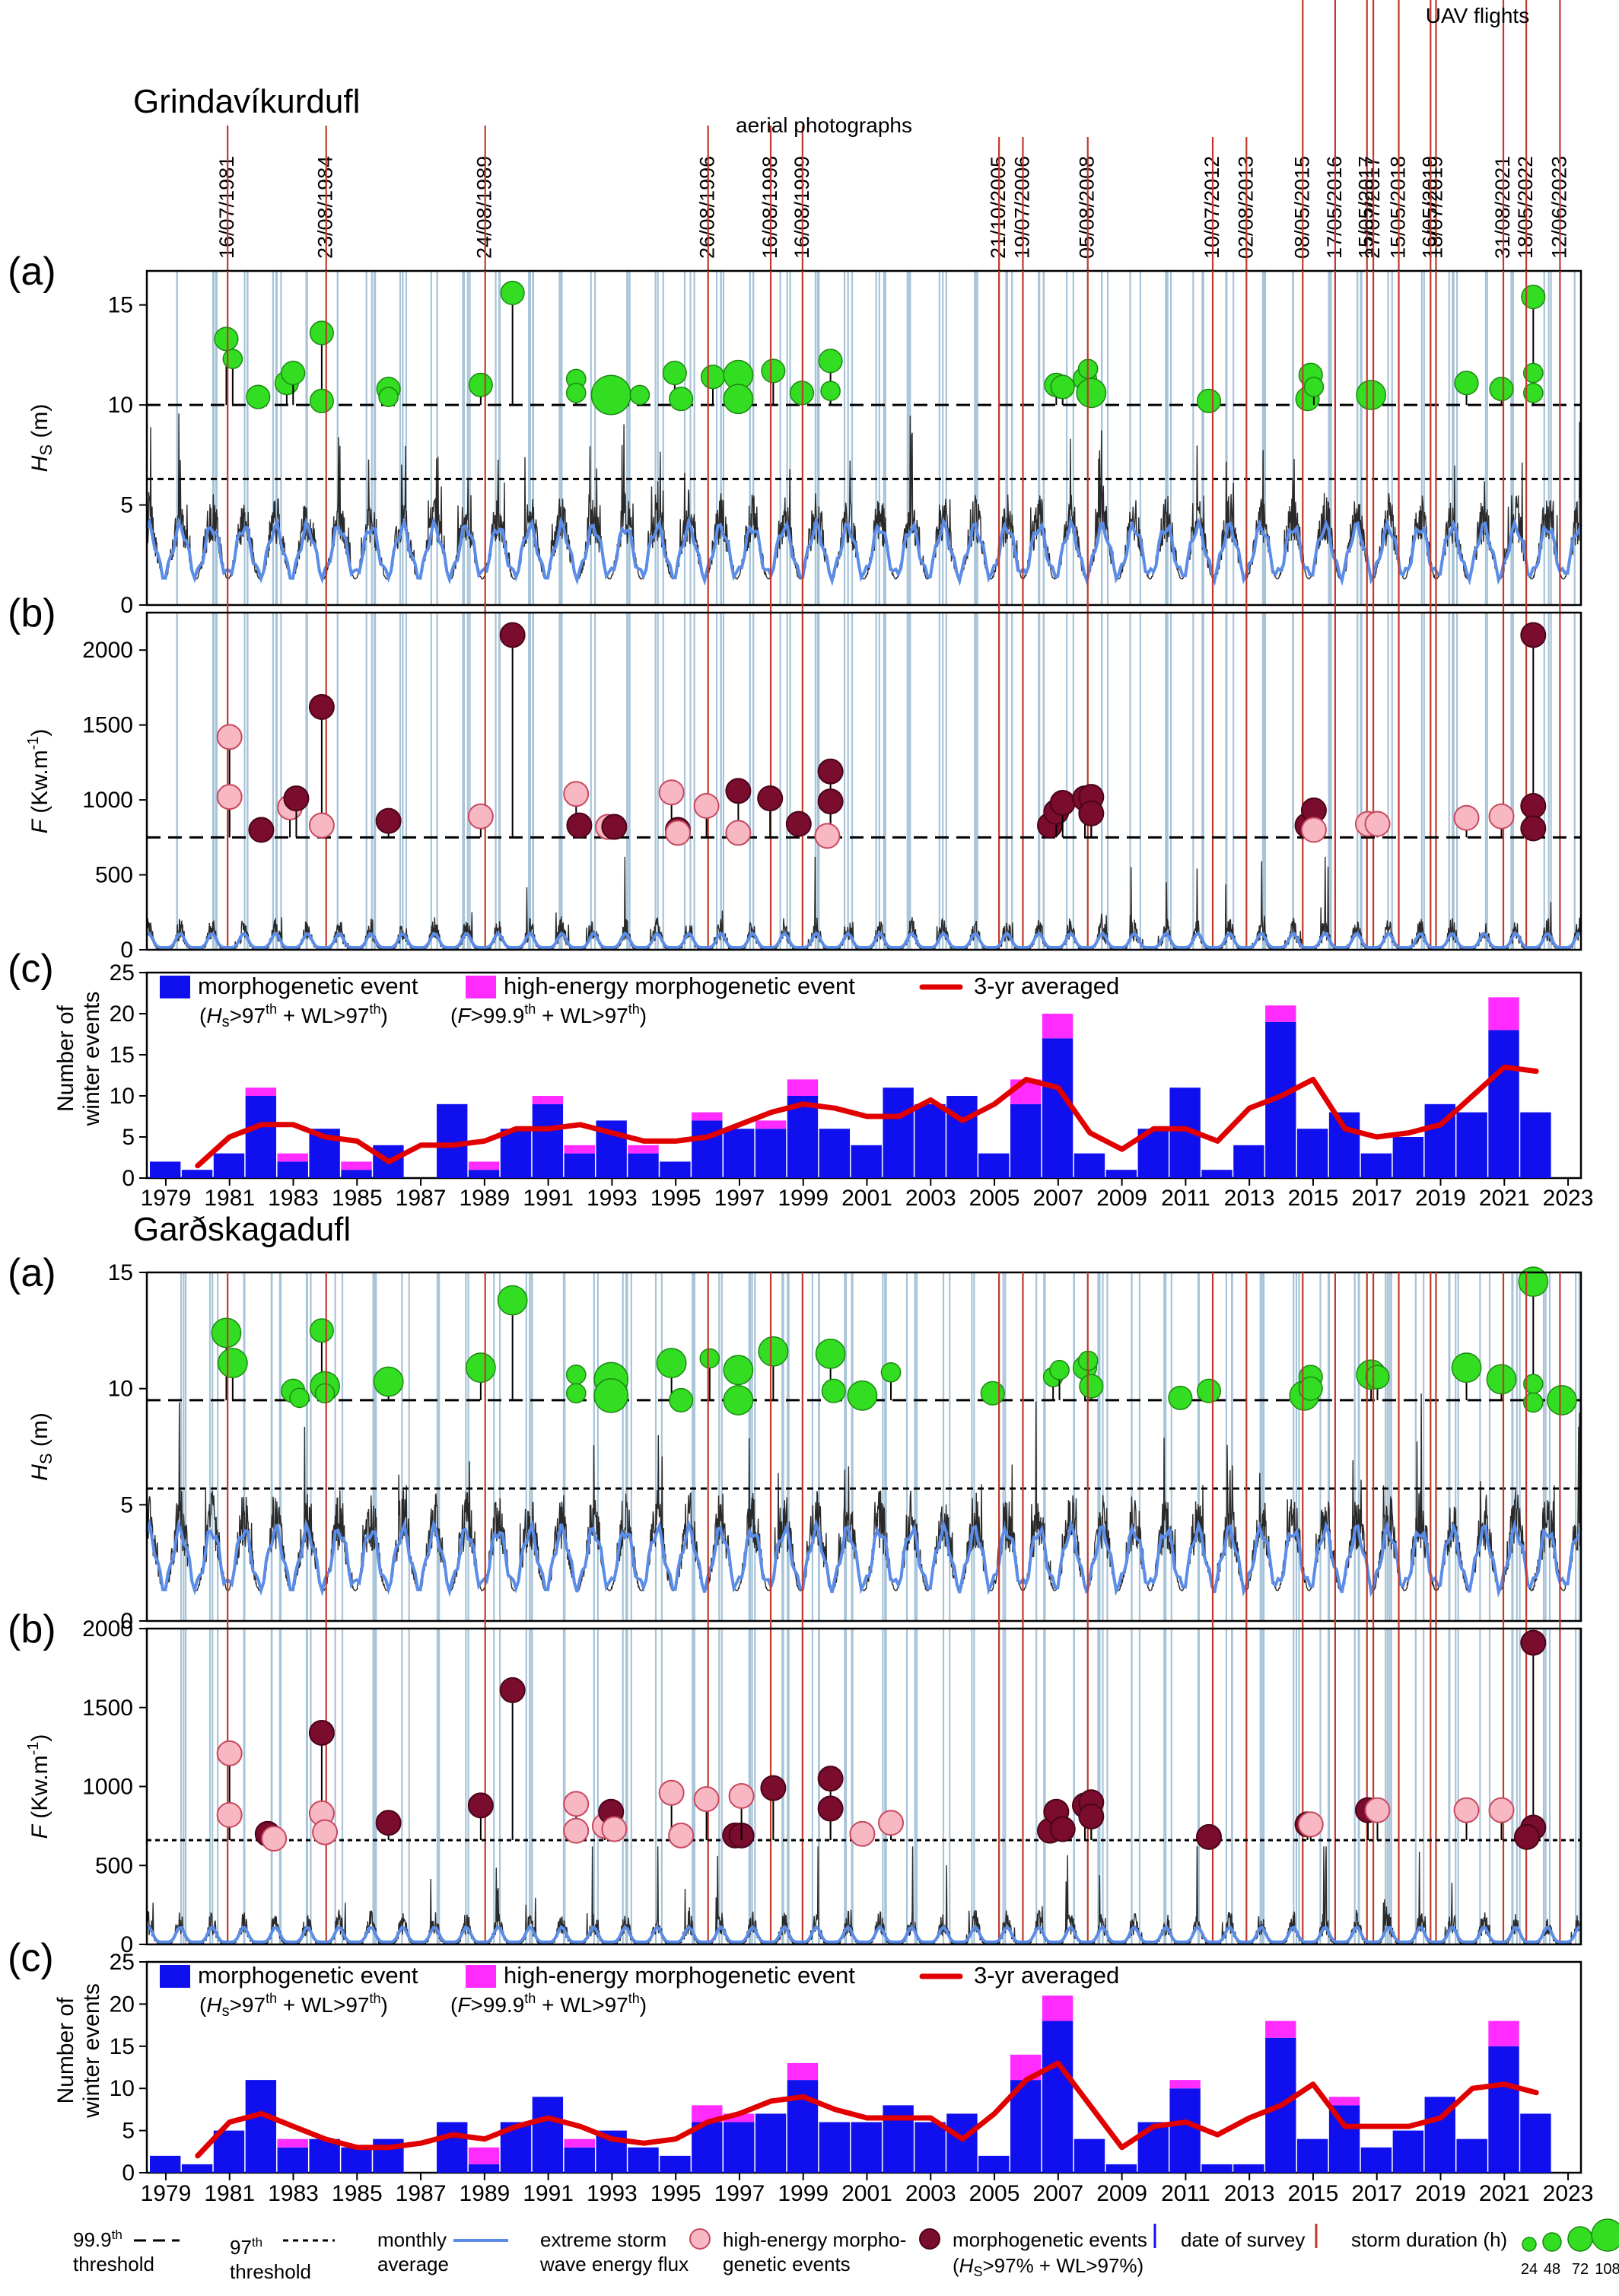 The height and width of the screenshot is (2296, 1619). I want to click on flux-tick-label: 500, so click(114, 875).